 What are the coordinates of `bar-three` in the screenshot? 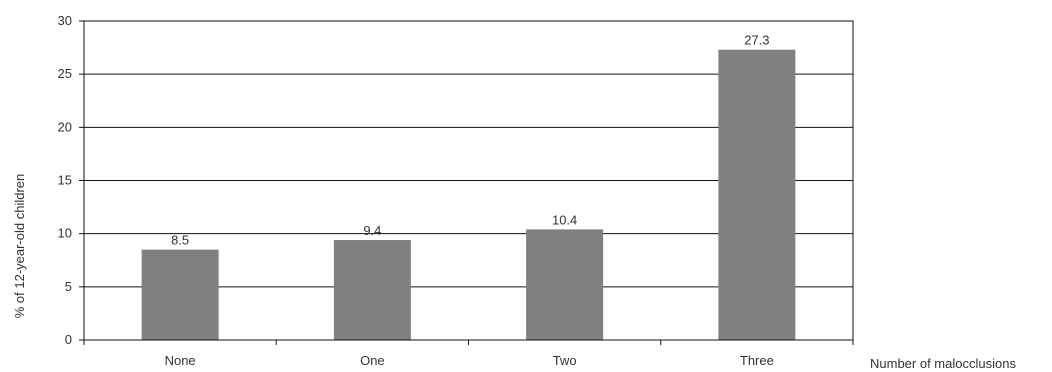 It's located at (757, 195).